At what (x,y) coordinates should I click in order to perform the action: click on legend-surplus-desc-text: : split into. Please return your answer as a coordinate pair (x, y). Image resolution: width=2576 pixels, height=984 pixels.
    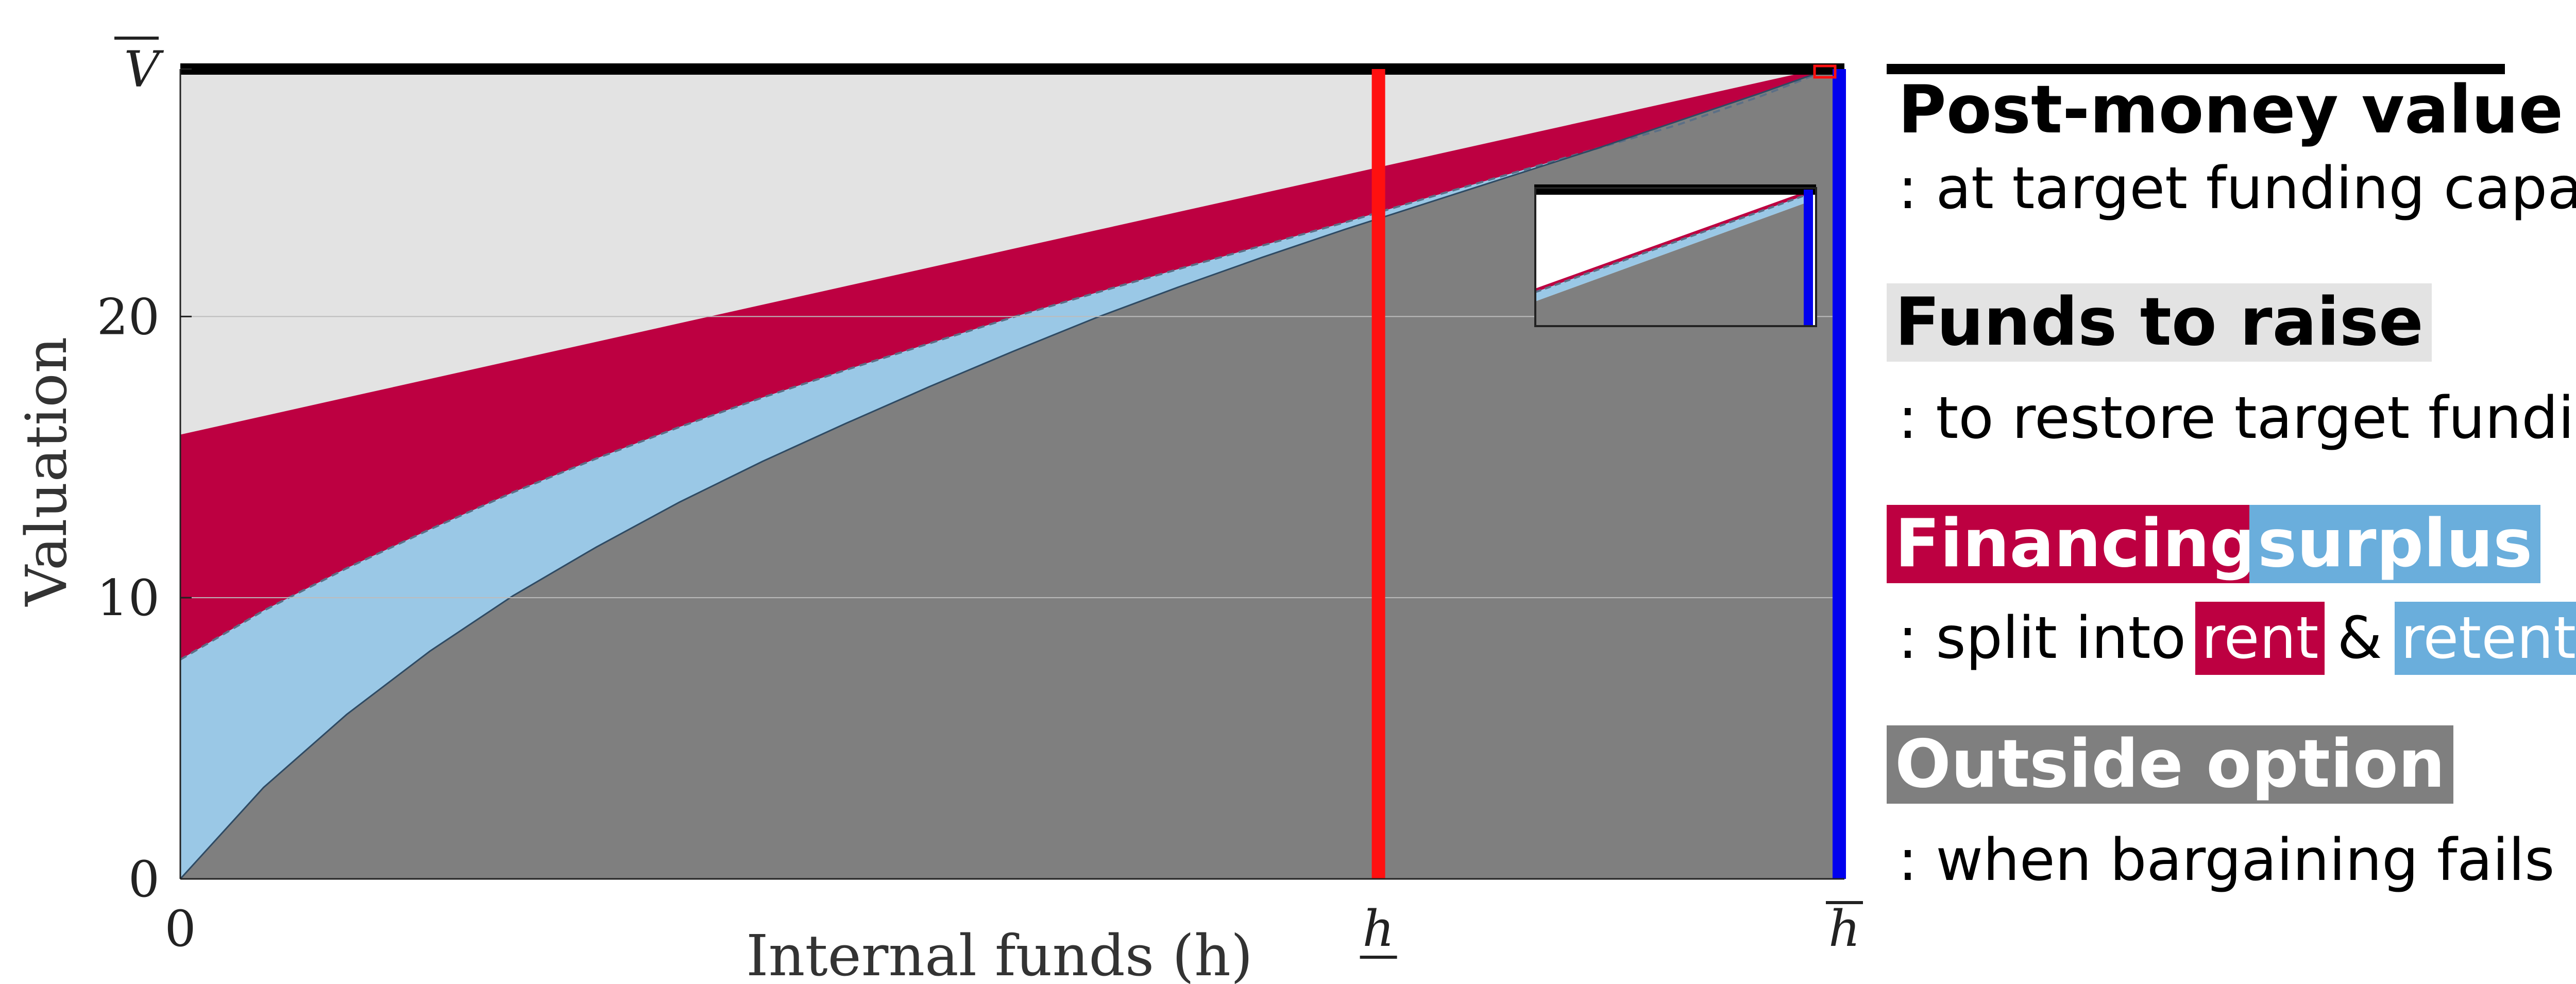
    Looking at the image, I should click on (2042, 638).